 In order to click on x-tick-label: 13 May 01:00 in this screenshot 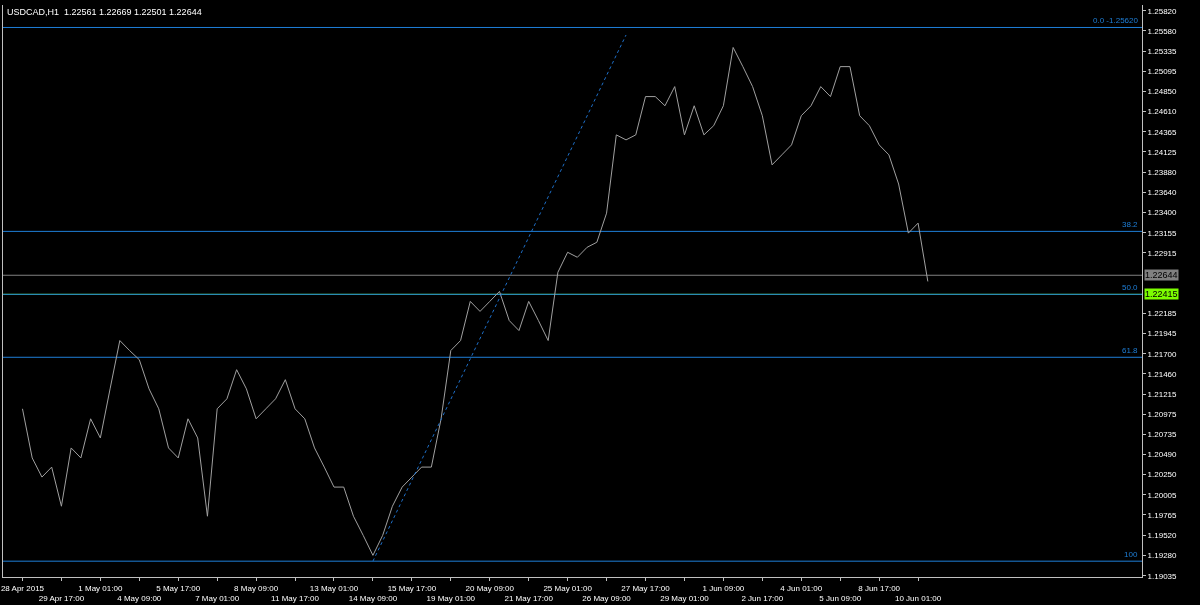, I will do `click(334, 588)`.